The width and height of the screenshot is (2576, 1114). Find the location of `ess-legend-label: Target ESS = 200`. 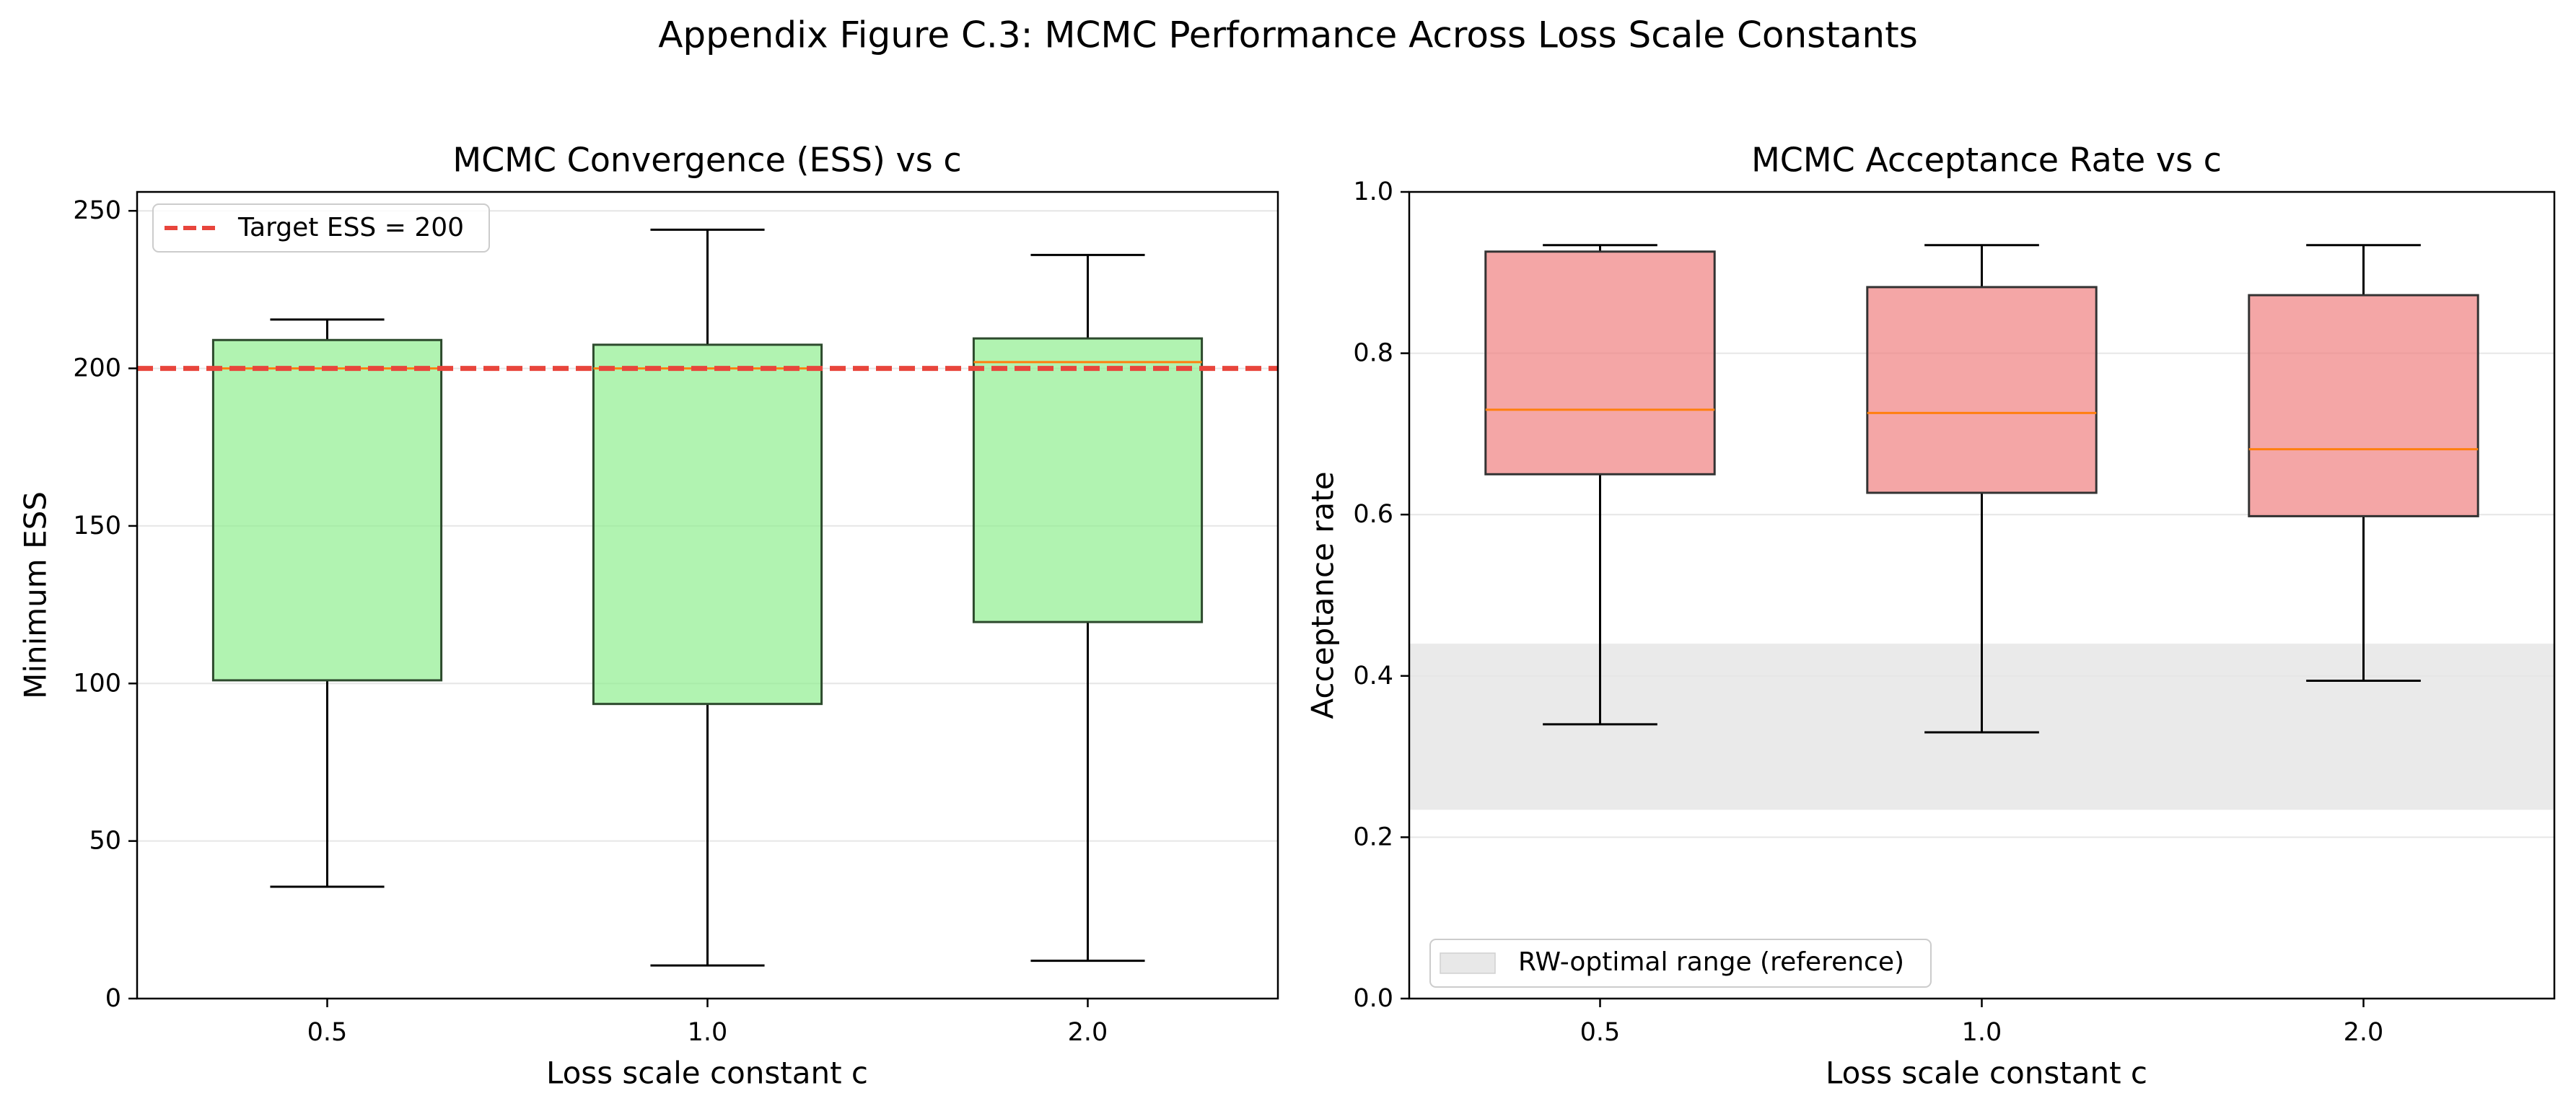

ess-legend-label: Target ESS = 200 is located at coordinates (350, 227).